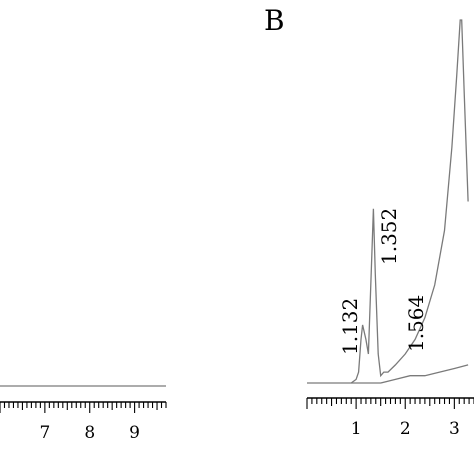 The image size is (474, 474). I want to click on peak-label: 1.564, so click(416, 323).